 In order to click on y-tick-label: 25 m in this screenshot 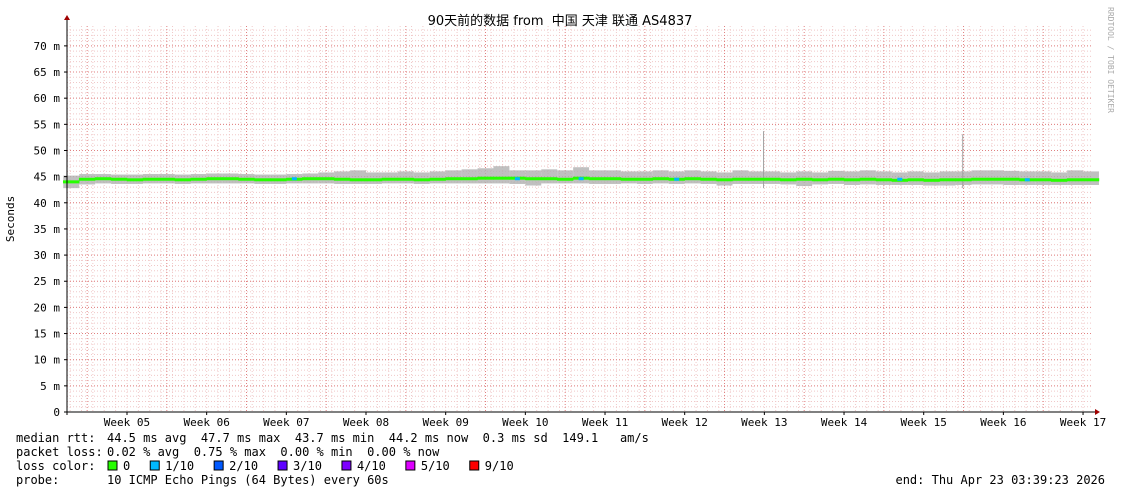, I will do `click(47, 281)`.